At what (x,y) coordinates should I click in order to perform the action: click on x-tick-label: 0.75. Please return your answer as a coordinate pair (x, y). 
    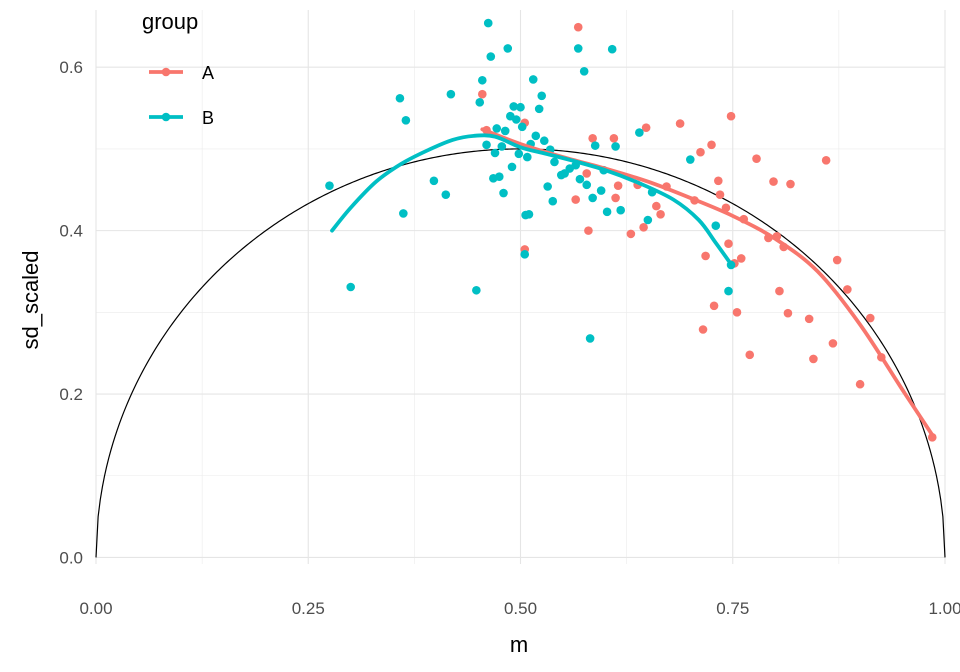
    Looking at the image, I should click on (732, 608).